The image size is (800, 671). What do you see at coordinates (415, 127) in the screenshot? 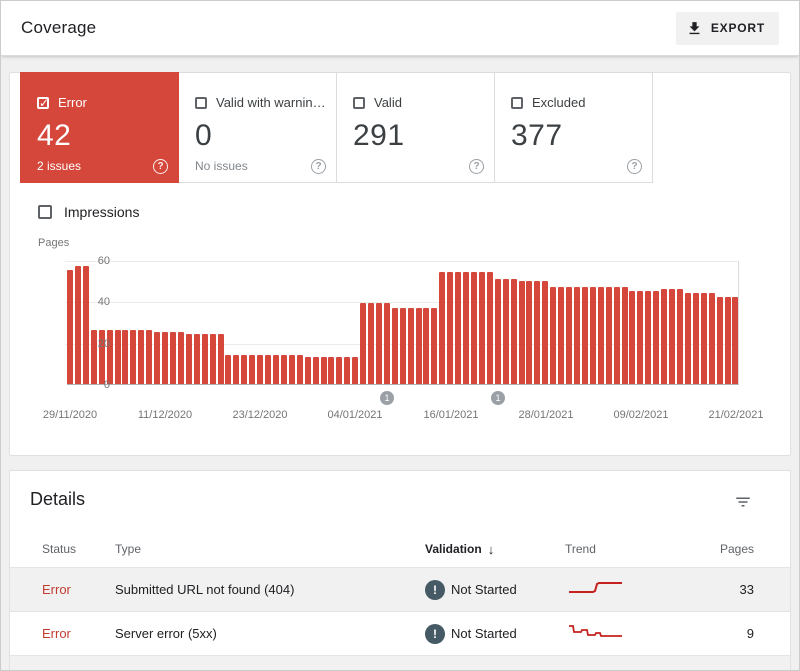
I see `status-card-valid: Valid 291 ?` at bounding box center [415, 127].